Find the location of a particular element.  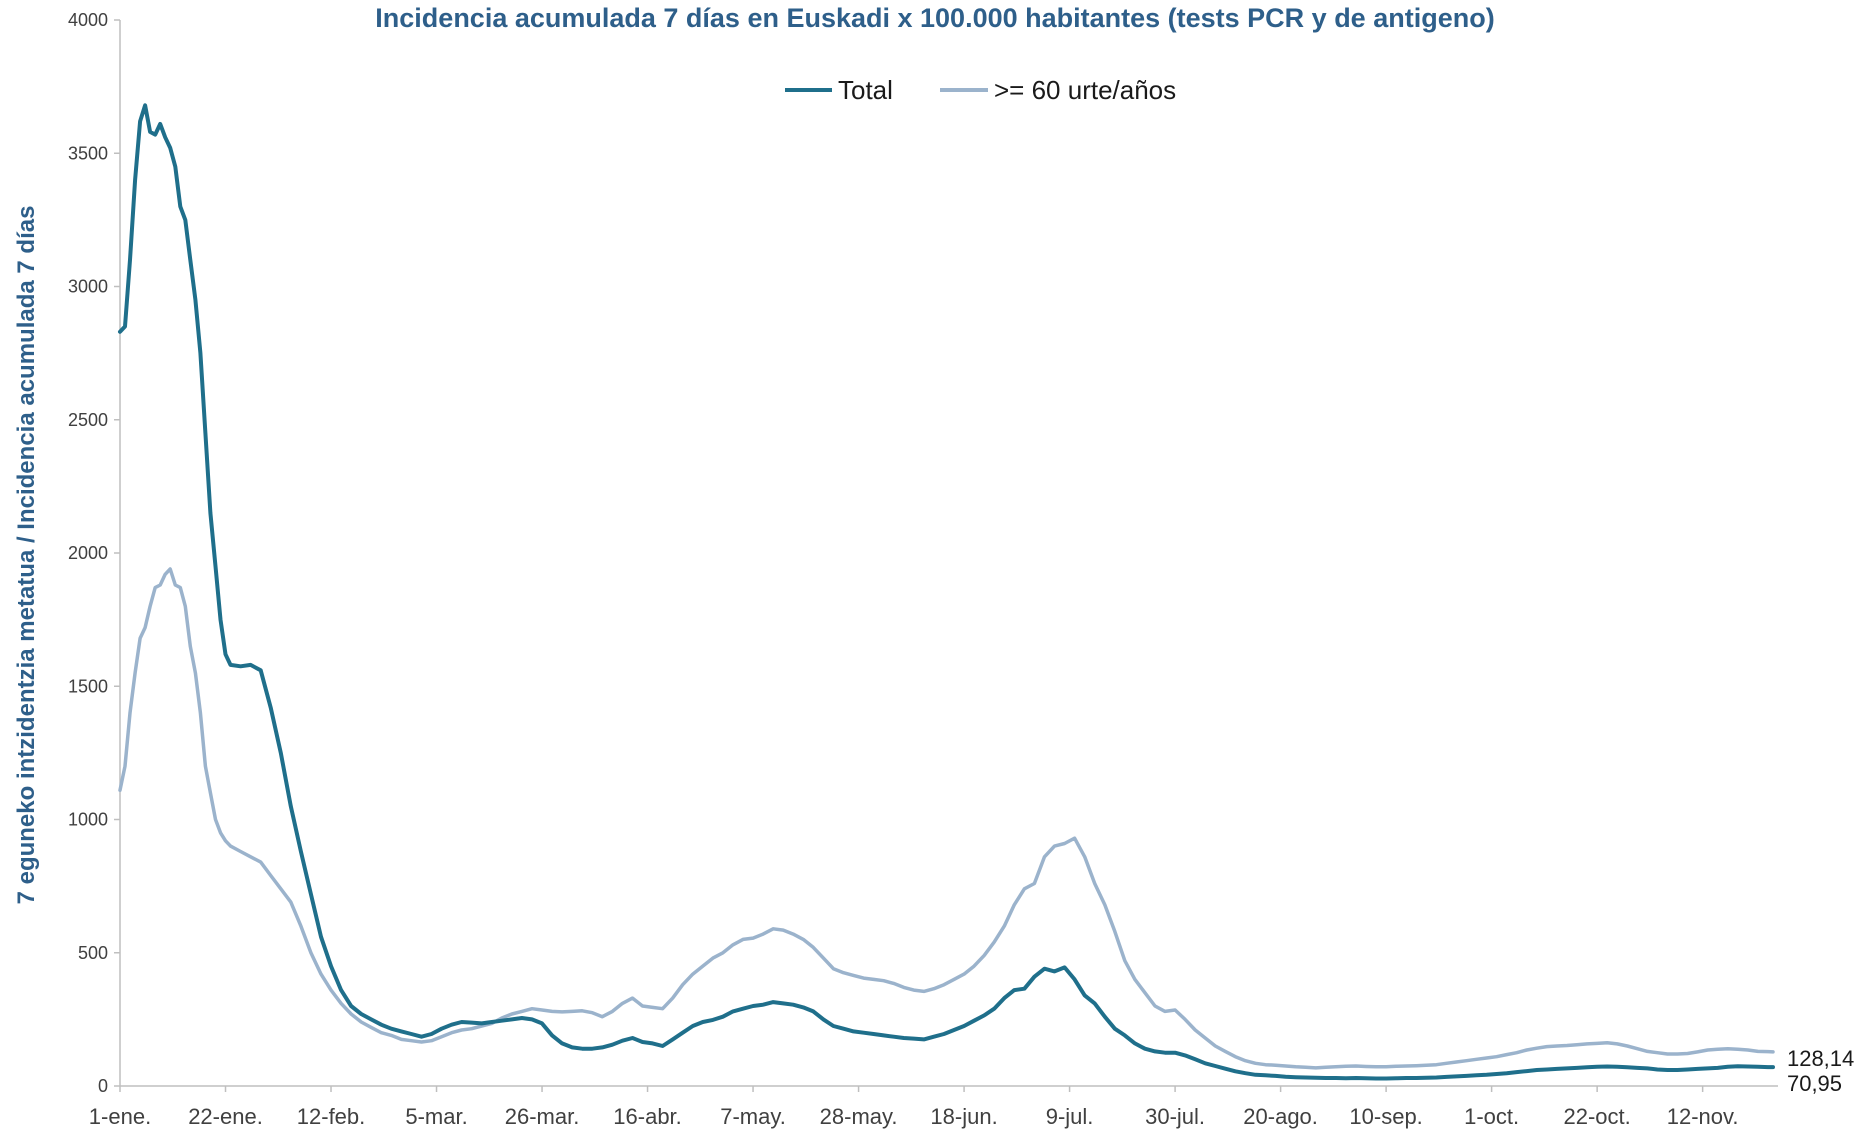

x-tick-label: 12-feb. is located at coordinates (331, 1116).